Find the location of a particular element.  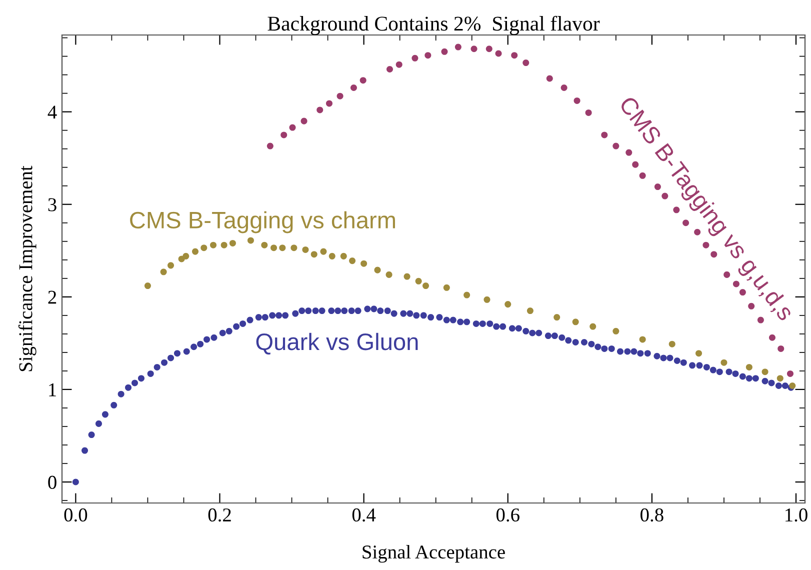

x-tick-label: 0.2 is located at coordinates (219, 515).